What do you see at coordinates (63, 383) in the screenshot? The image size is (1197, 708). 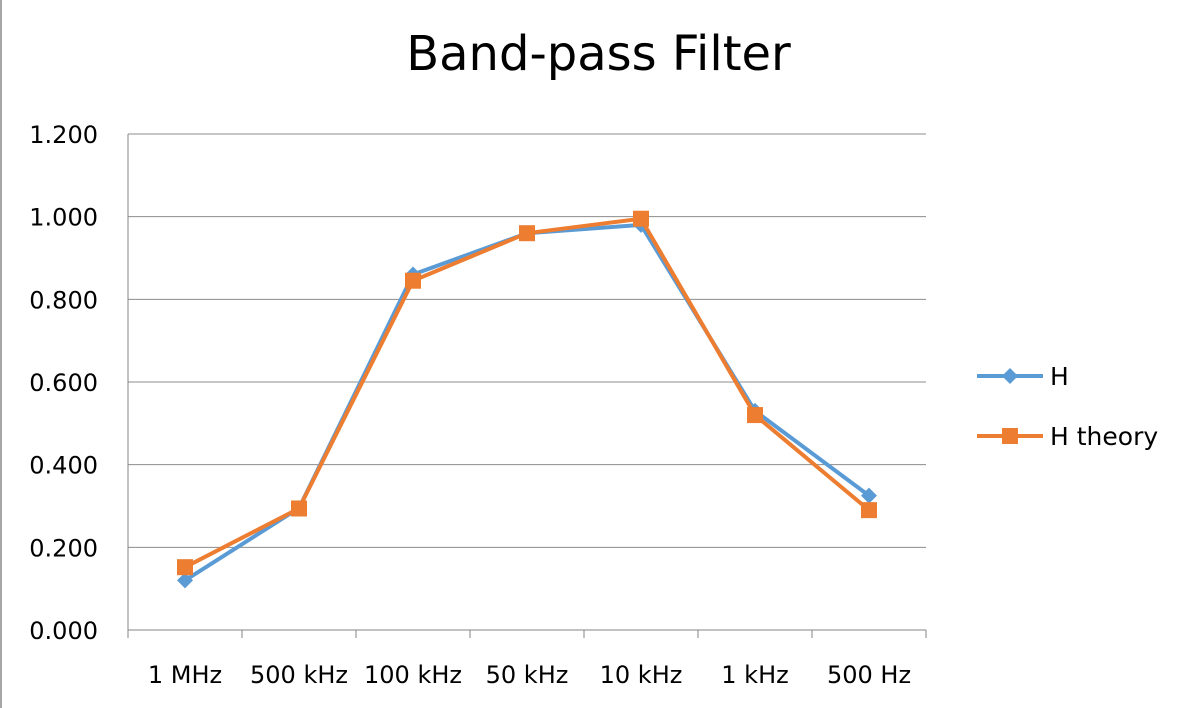 I see `y-tick-label: 0.600` at bounding box center [63, 383].